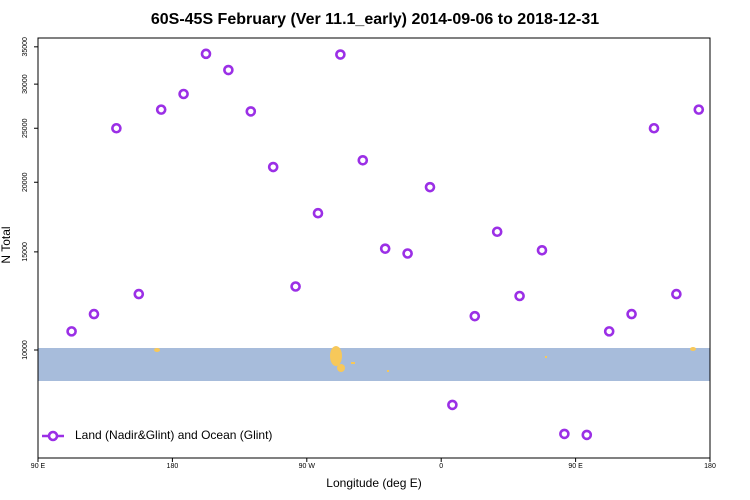 The width and height of the screenshot is (750, 500). I want to click on y-tick-label: 20000, so click(25, 182).